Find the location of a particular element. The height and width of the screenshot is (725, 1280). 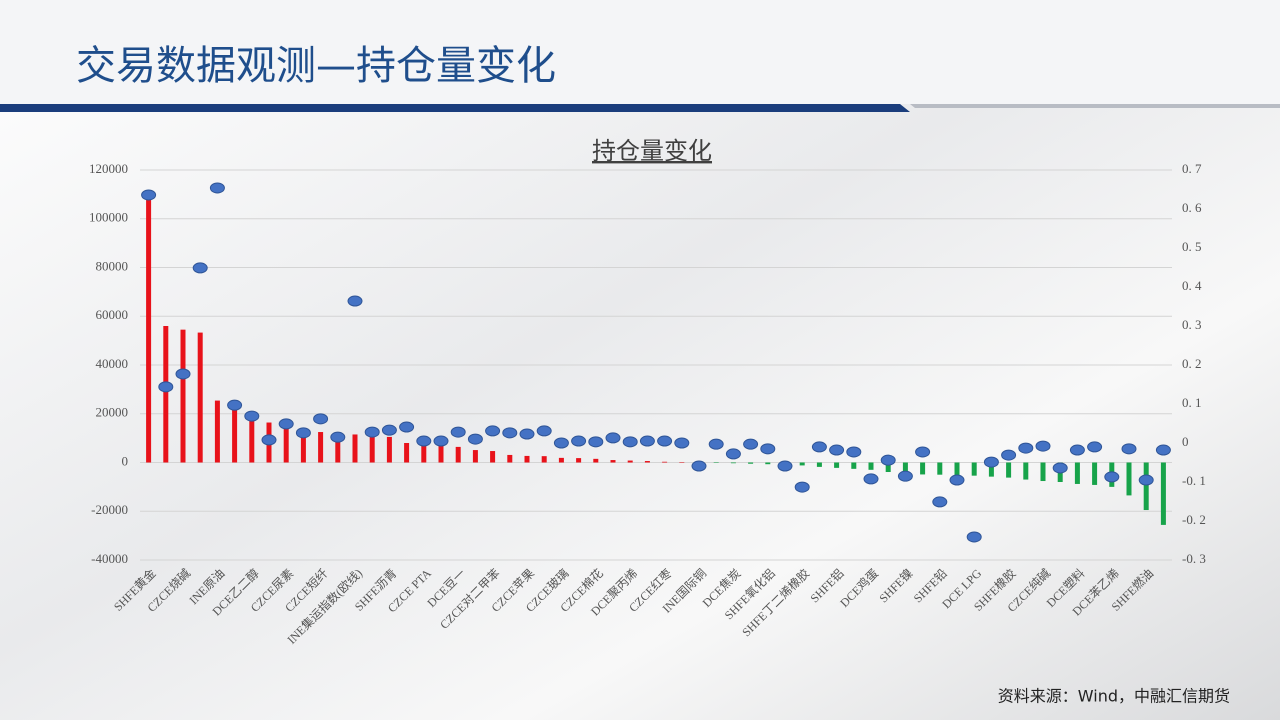

source-note: 资料来源：Wind，中融汇信期货 is located at coordinates (1114, 696).